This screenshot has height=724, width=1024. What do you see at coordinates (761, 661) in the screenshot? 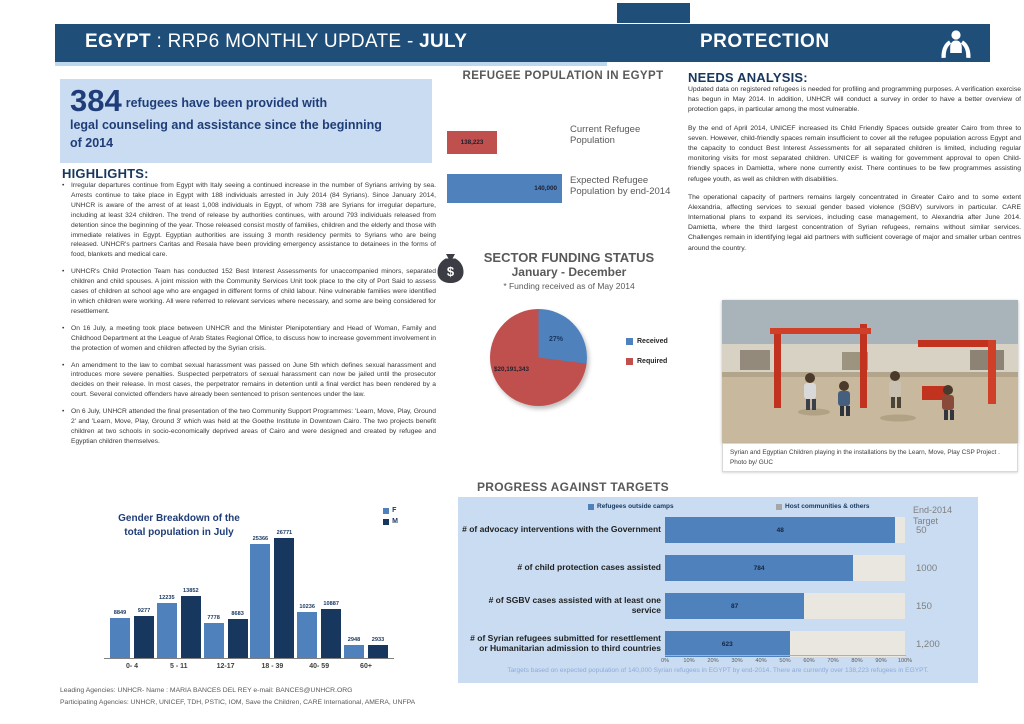
I see `progress-axis-tick: 40%` at bounding box center [761, 661].